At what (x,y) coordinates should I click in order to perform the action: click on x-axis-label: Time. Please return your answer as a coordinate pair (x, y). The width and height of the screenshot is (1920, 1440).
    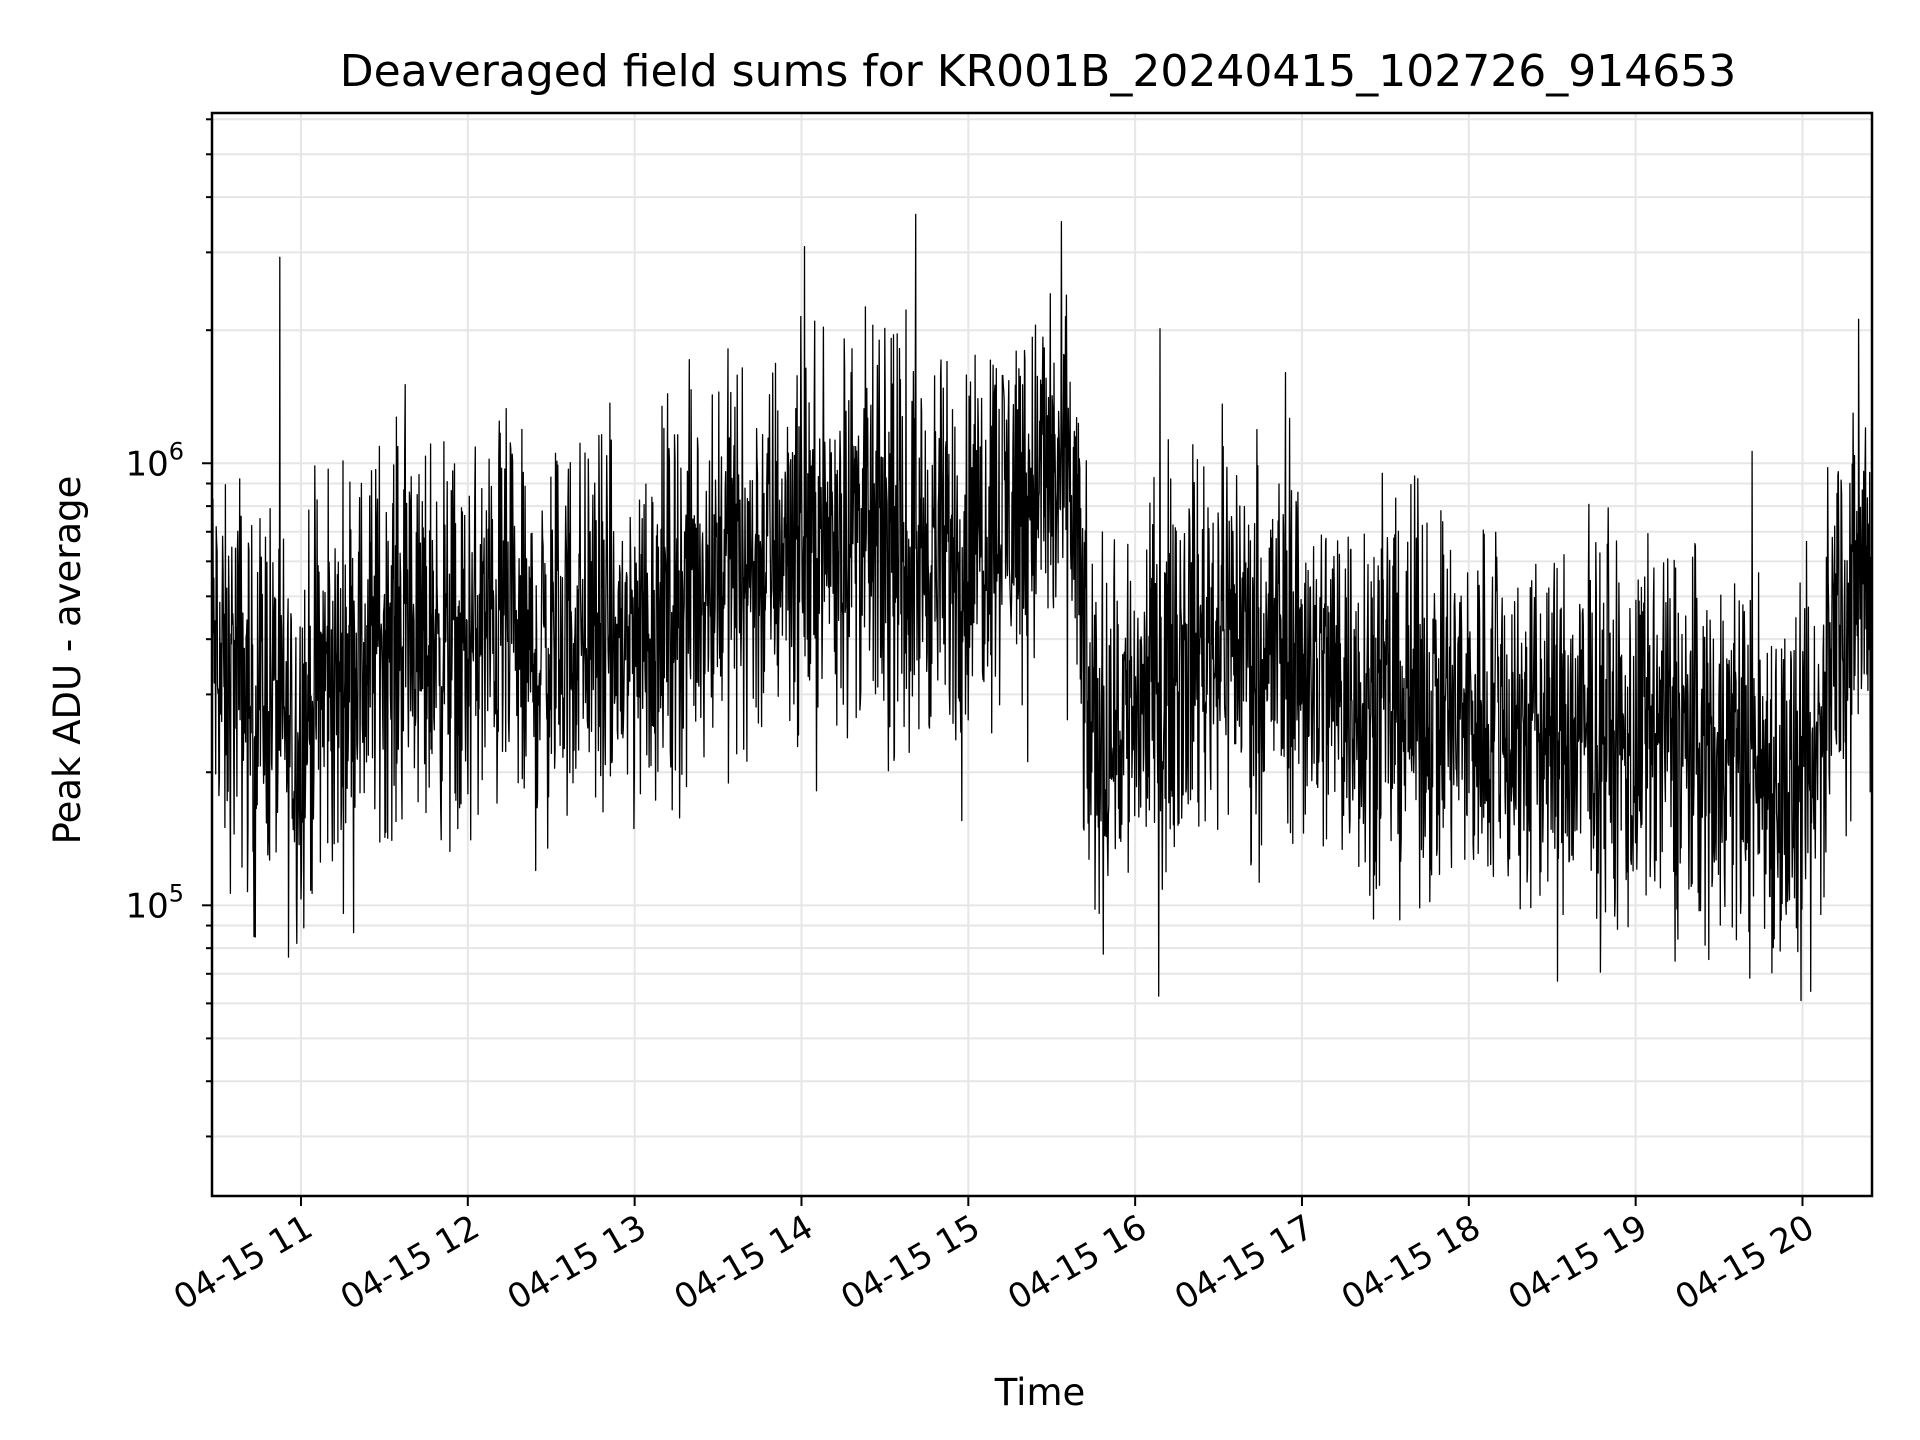
    Looking at the image, I should click on (1040, 1392).